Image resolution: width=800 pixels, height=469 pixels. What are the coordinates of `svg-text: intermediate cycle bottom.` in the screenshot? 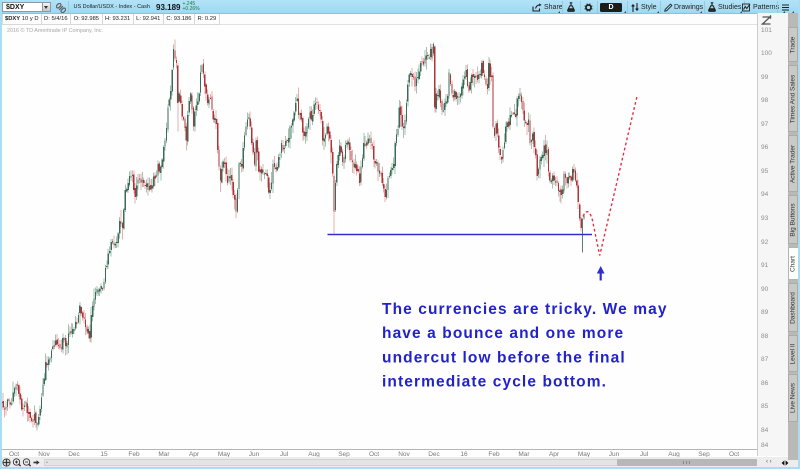 It's located at (494, 382).